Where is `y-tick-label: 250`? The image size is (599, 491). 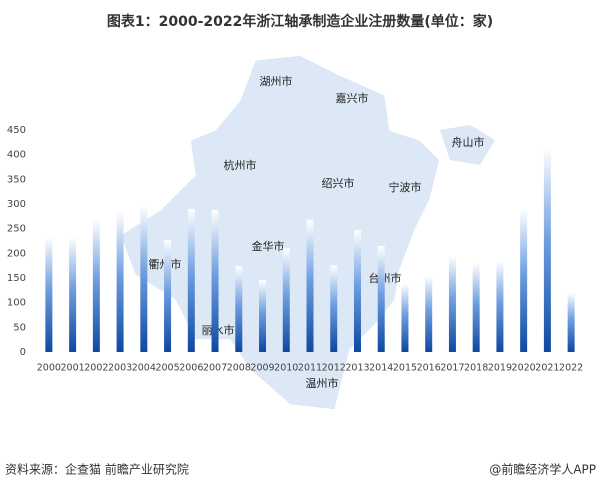
y-tick-label: 250 is located at coordinates (16, 229).